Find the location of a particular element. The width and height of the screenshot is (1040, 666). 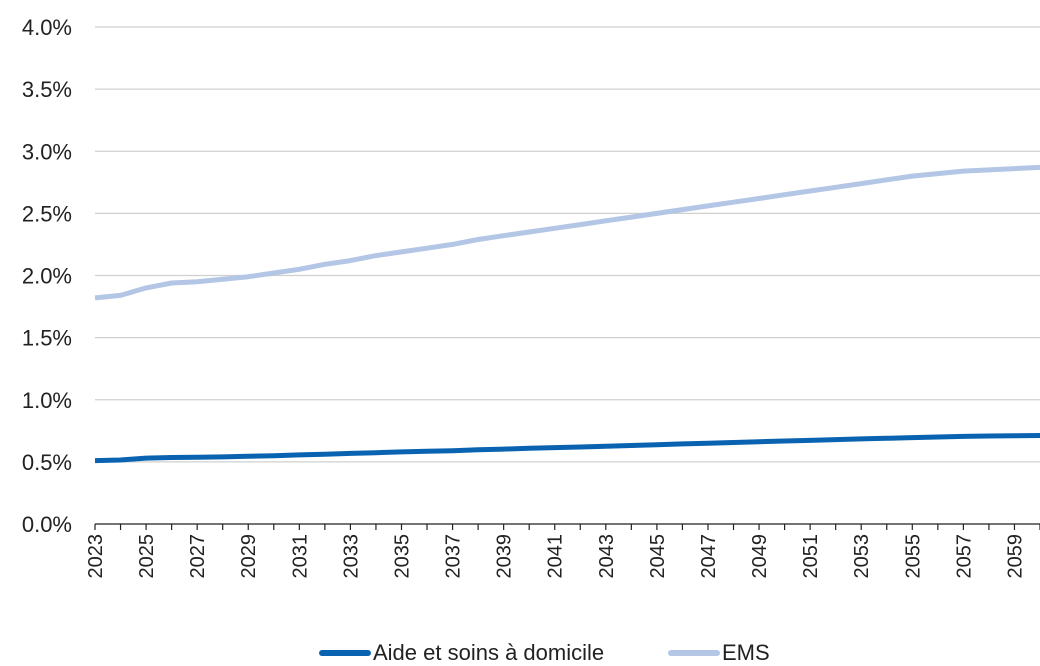

x-tick-label: 2051 is located at coordinates (811, 556).